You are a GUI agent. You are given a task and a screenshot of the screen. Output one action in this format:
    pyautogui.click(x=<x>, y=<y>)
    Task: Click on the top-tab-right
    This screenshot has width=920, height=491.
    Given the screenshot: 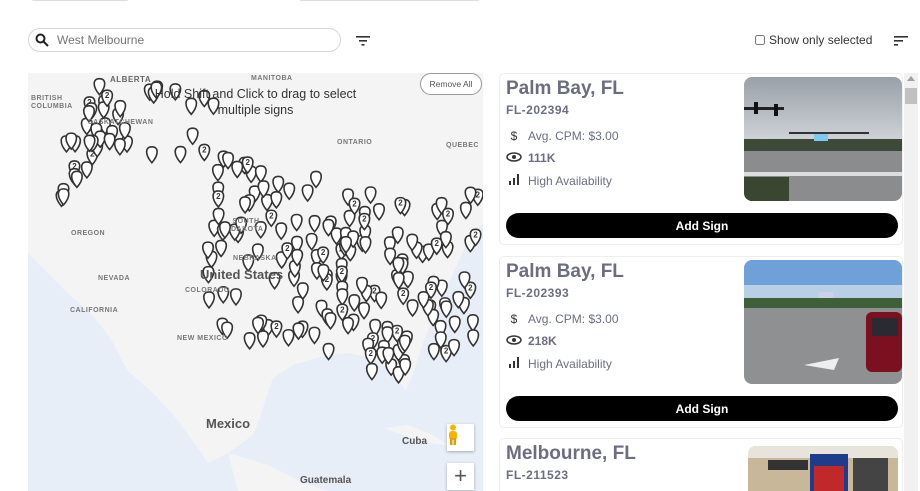 What is the action you would take?
    pyautogui.click(x=389, y=0)
    